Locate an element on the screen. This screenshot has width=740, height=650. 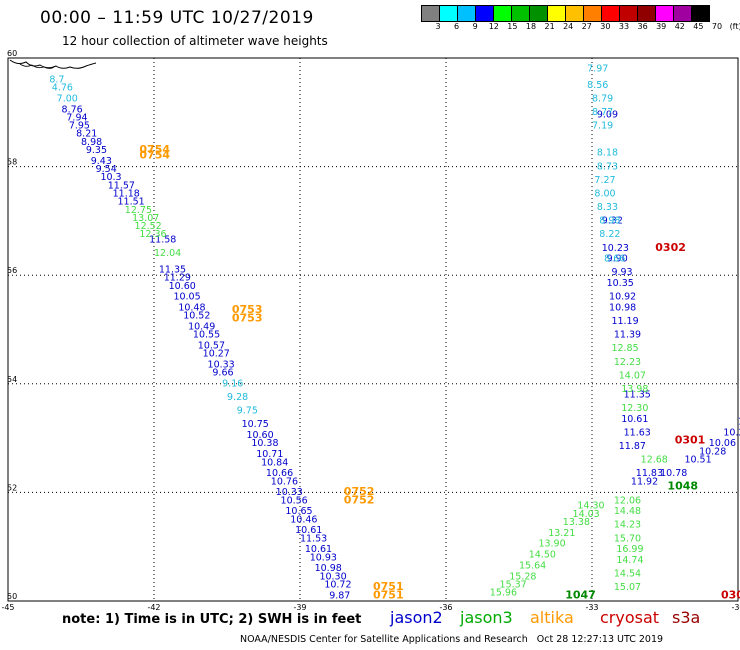
data-point-label: 10.46 is located at coordinates (303, 519).